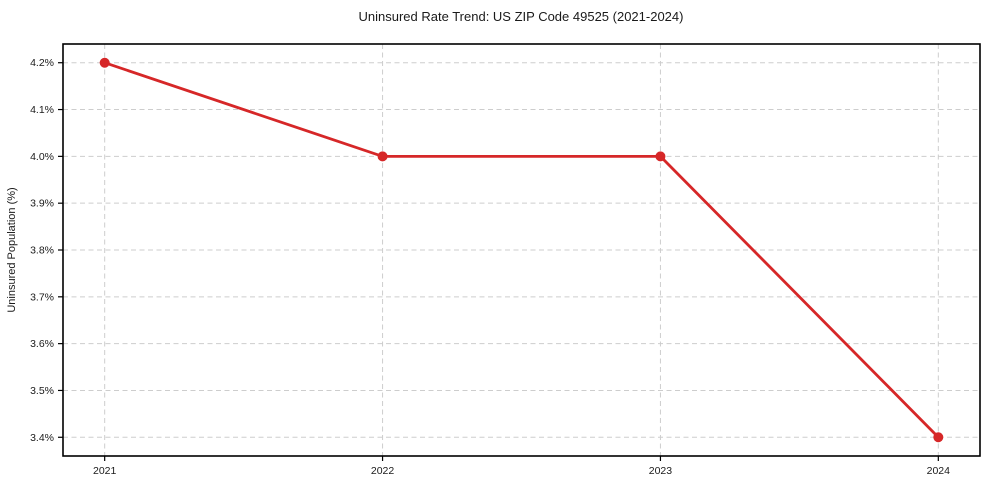 The image size is (989, 490). Describe the element at coordinates (105, 471) in the screenshot. I see `x-tick-label: 2021` at that location.